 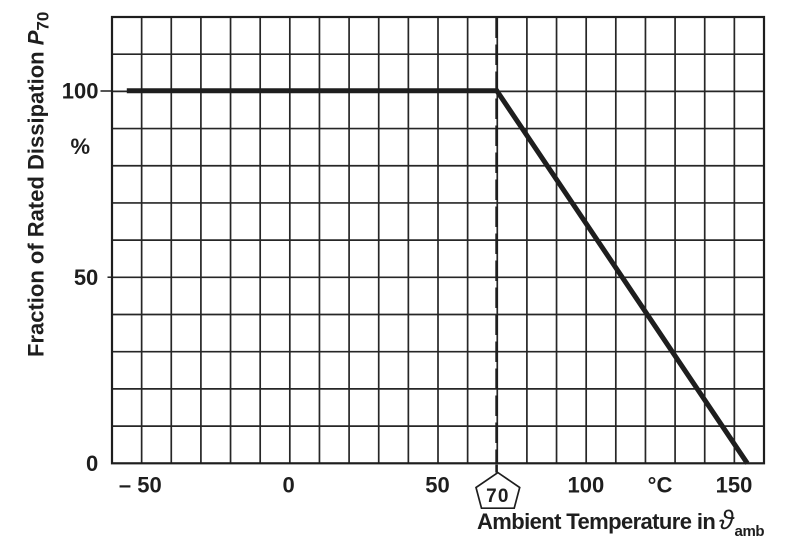 What do you see at coordinates (498, 496) in the screenshot?
I see `svg-text: 70` at bounding box center [498, 496].